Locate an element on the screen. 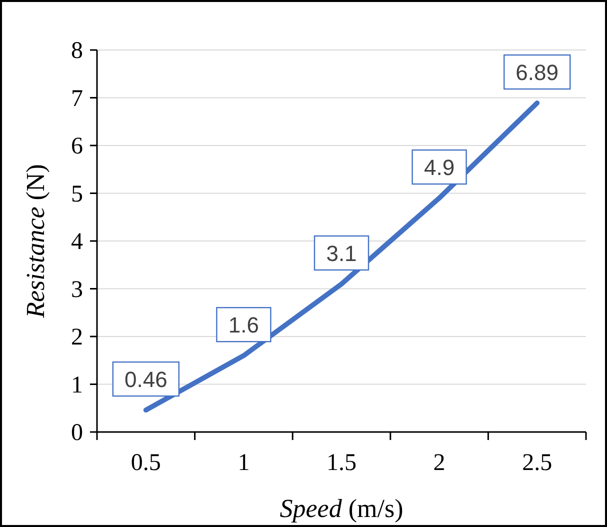  y-tick-label: 7 is located at coordinates (77, 99).